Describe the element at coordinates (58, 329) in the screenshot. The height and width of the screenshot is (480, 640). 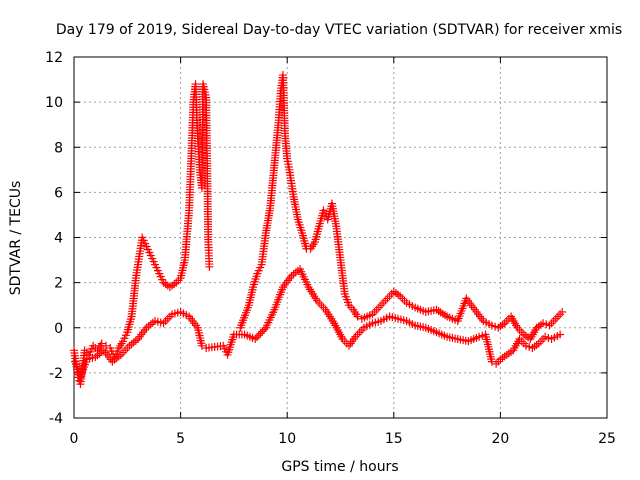
I see `y-tick-label: 0` at that location.